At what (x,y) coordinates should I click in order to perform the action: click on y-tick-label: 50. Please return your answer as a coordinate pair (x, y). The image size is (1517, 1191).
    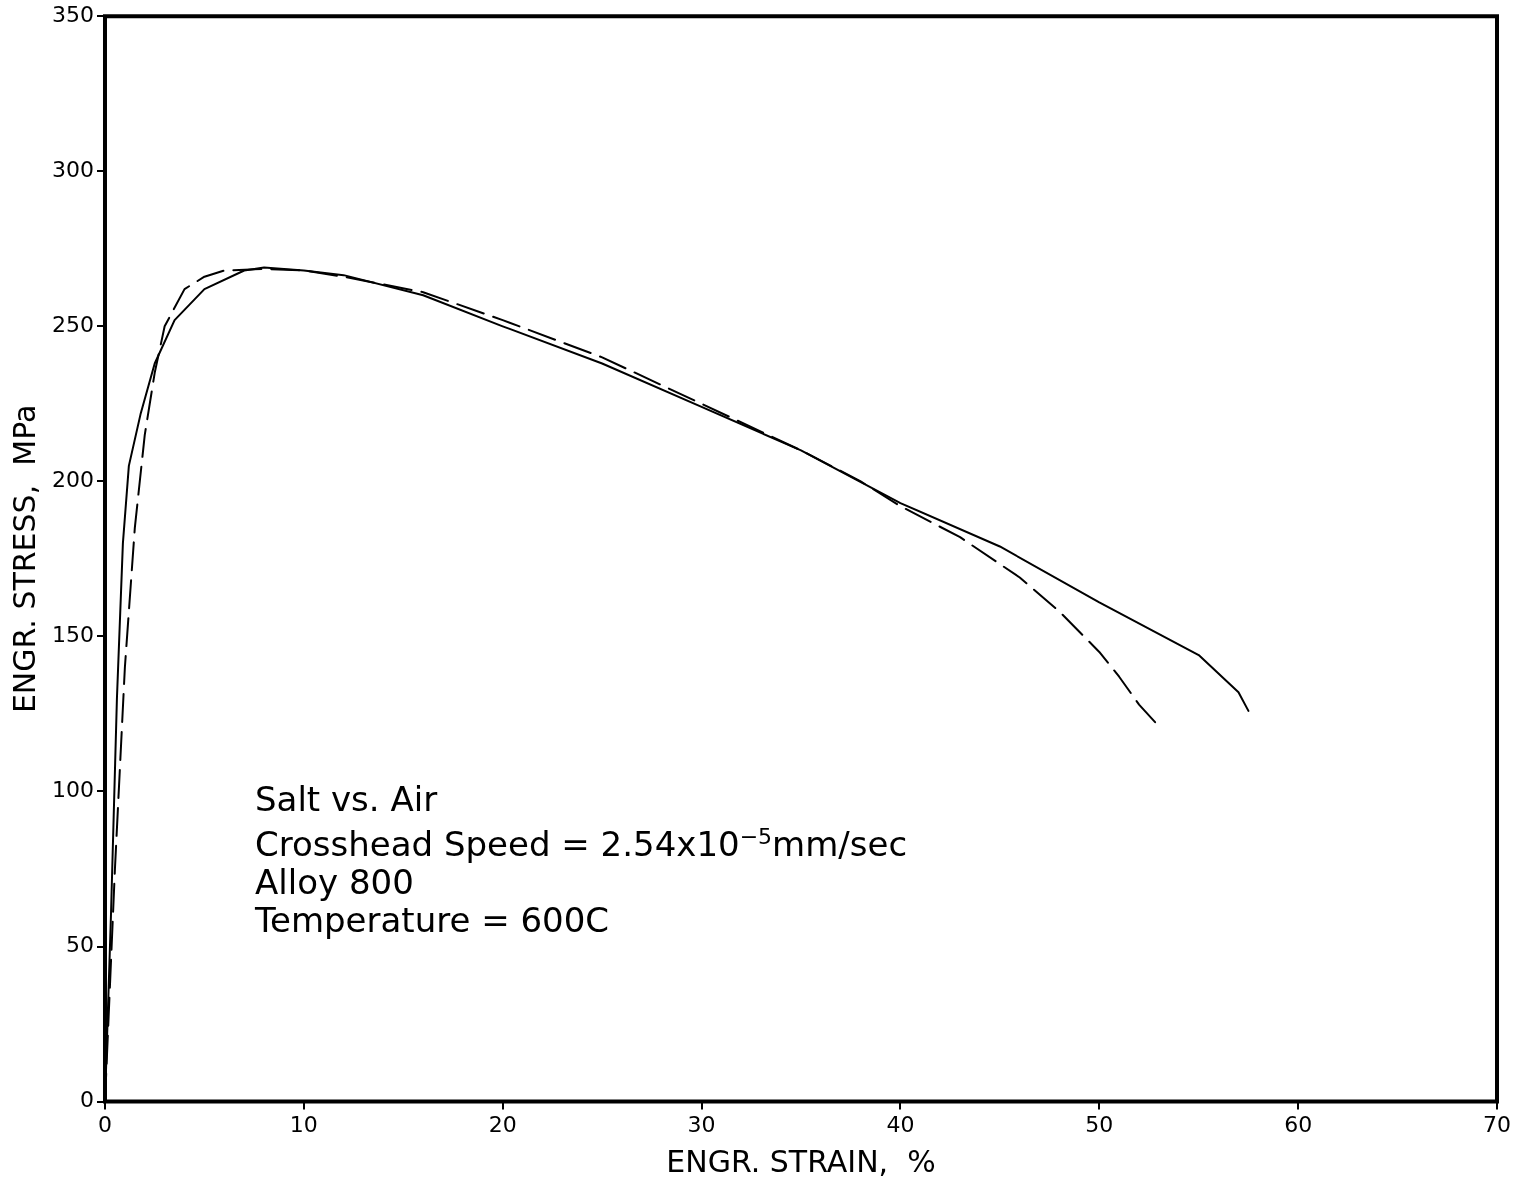
    Looking at the image, I should click on (79, 945).